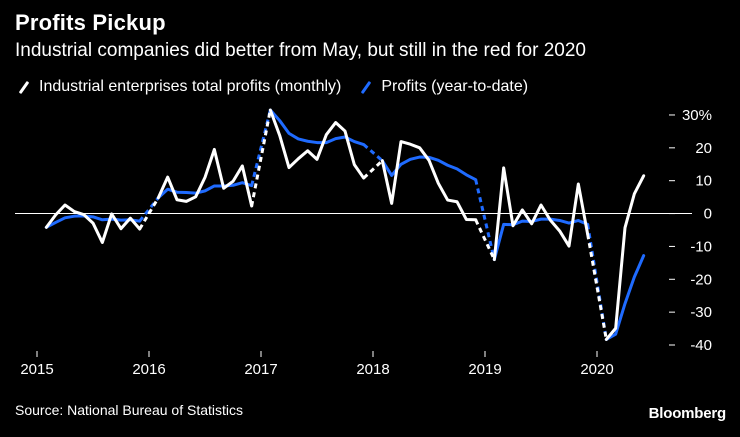 The height and width of the screenshot is (437, 740). What do you see at coordinates (701, 279) in the screenshot?
I see `y-tick-label: -20` at bounding box center [701, 279].